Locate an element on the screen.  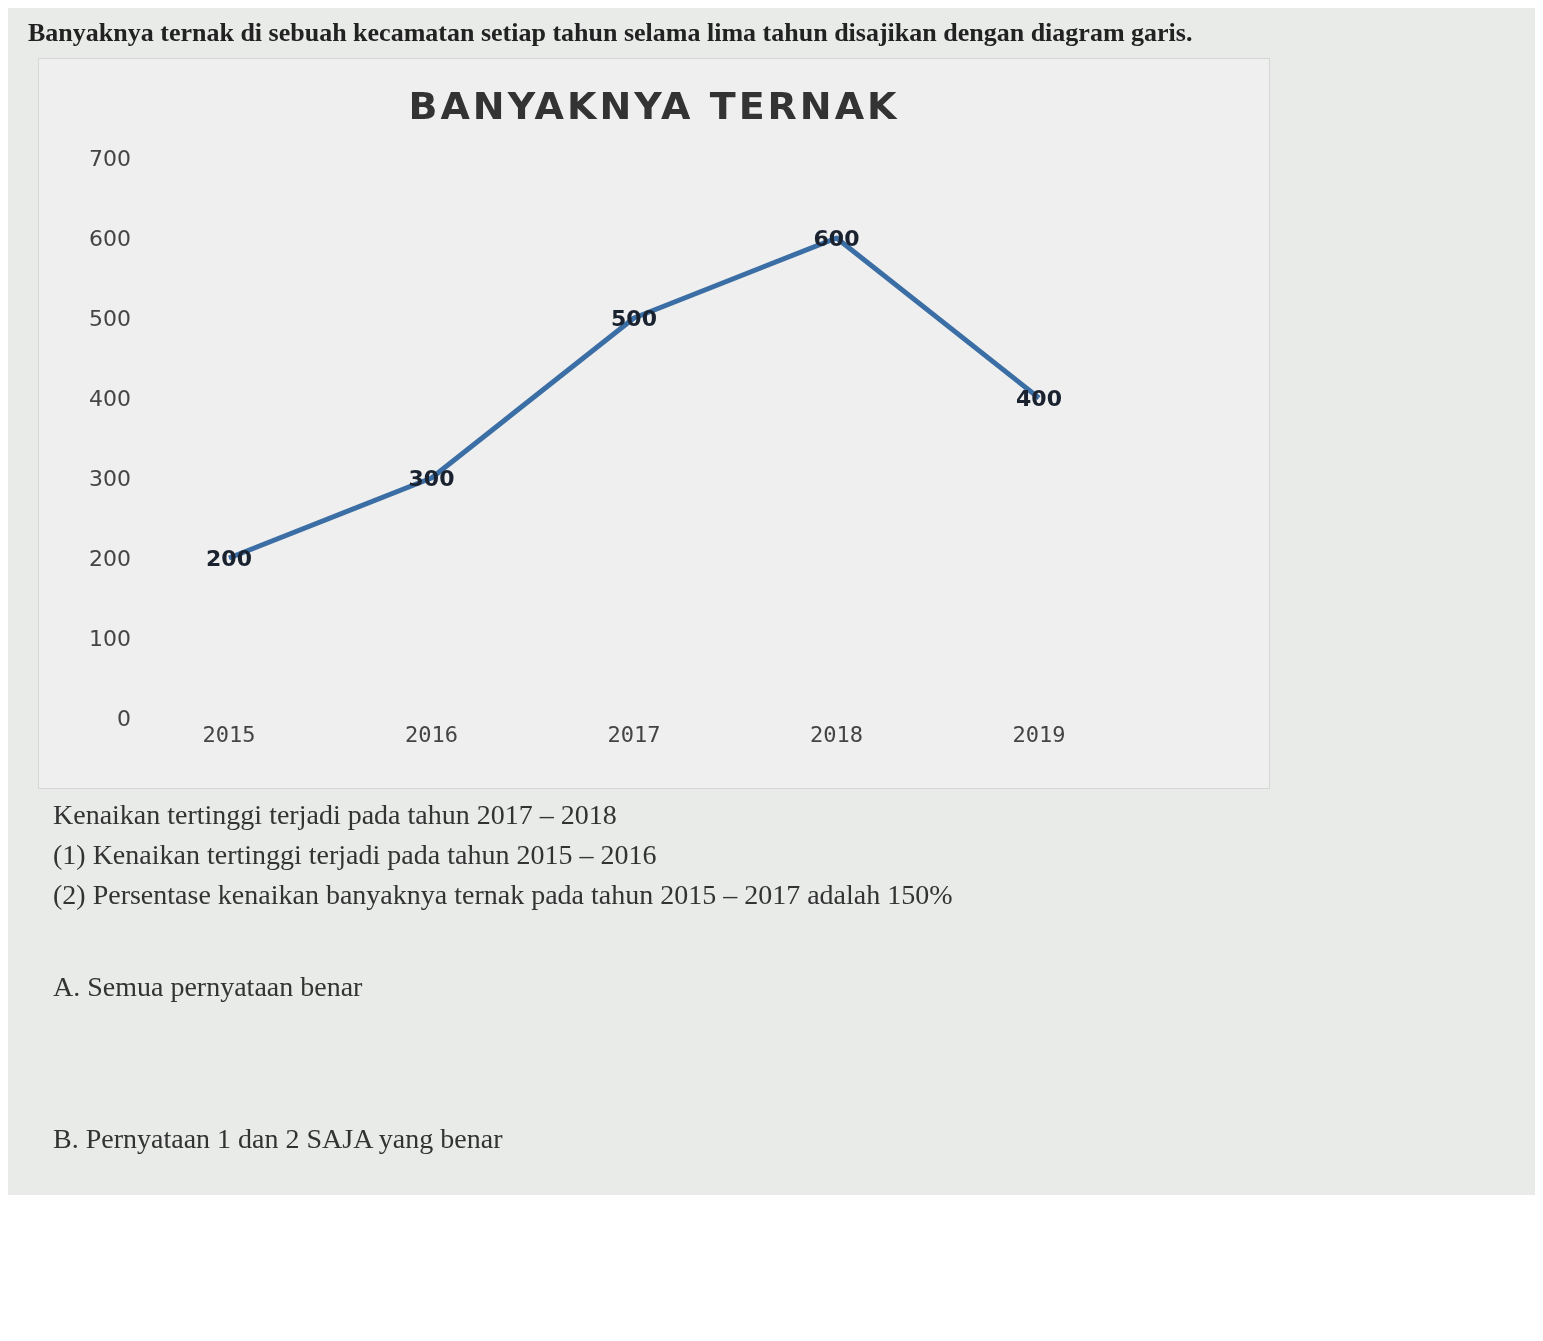
x-tick-label: 2017 is located at coordinates (634, 734).